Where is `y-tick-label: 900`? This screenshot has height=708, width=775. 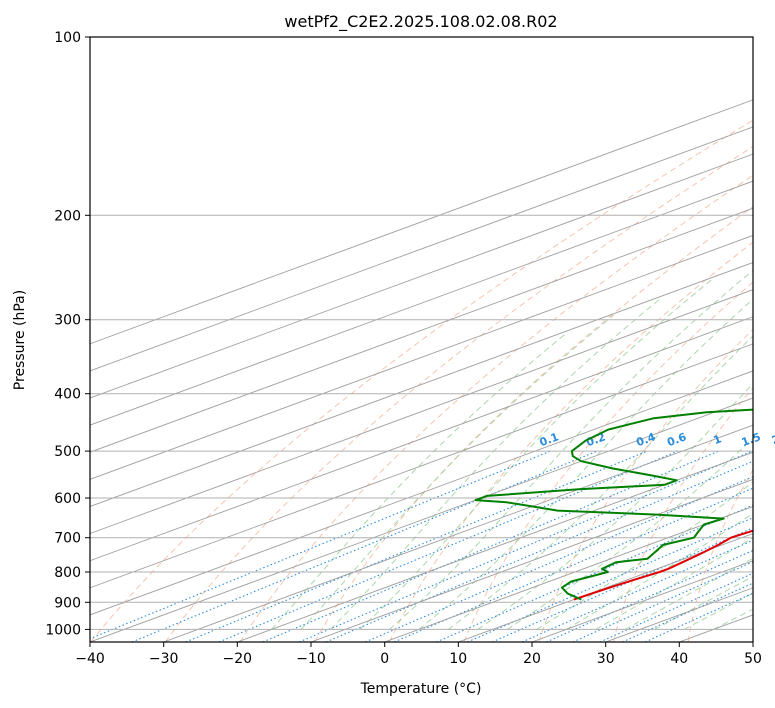 y-tick-label: 900 is located at coordinates (67, 603).